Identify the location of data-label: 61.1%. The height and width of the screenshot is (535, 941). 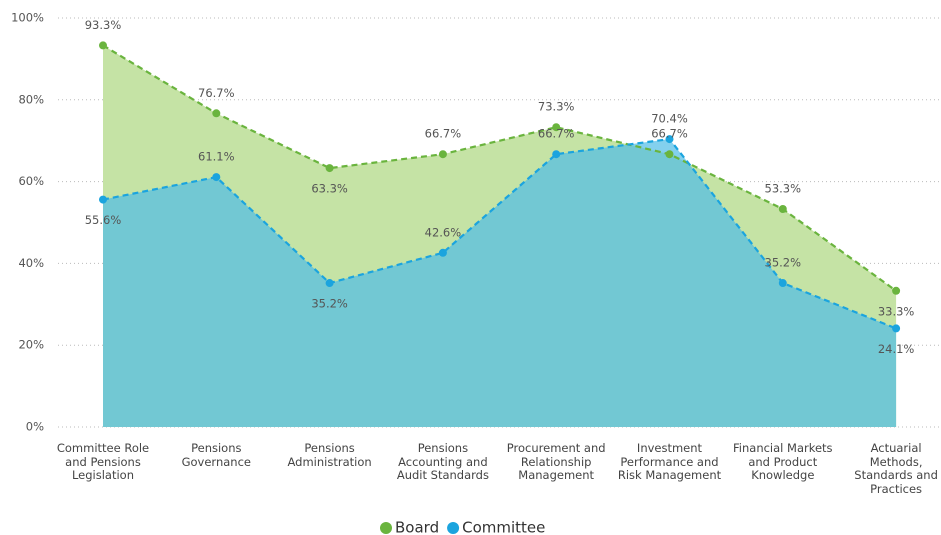
(216, 157).